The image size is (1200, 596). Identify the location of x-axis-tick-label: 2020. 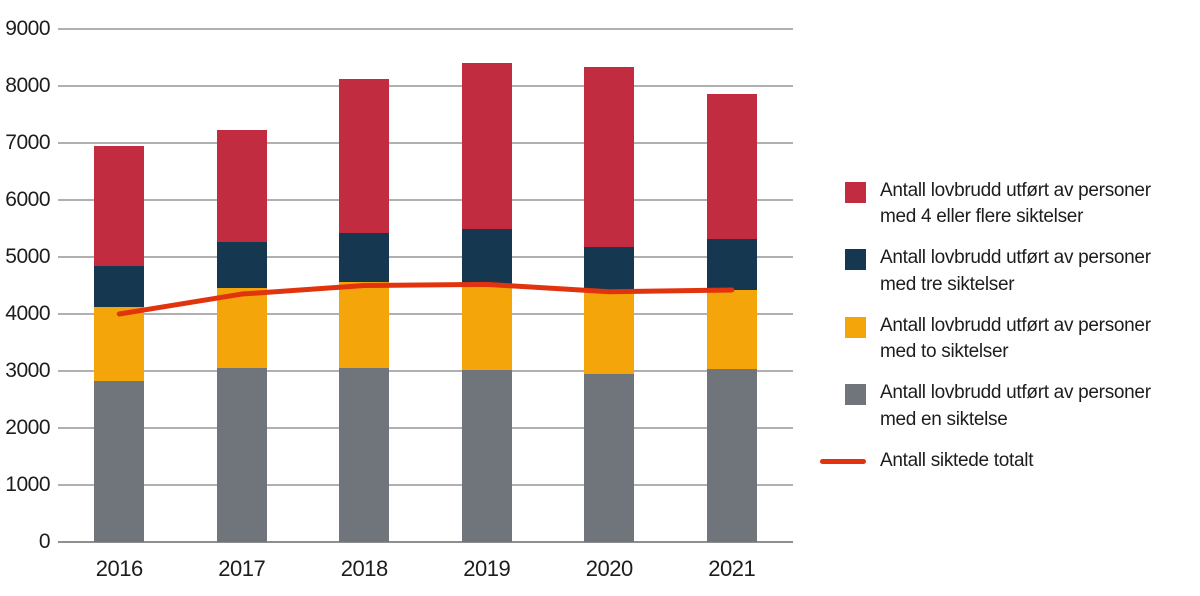
(609, 568).